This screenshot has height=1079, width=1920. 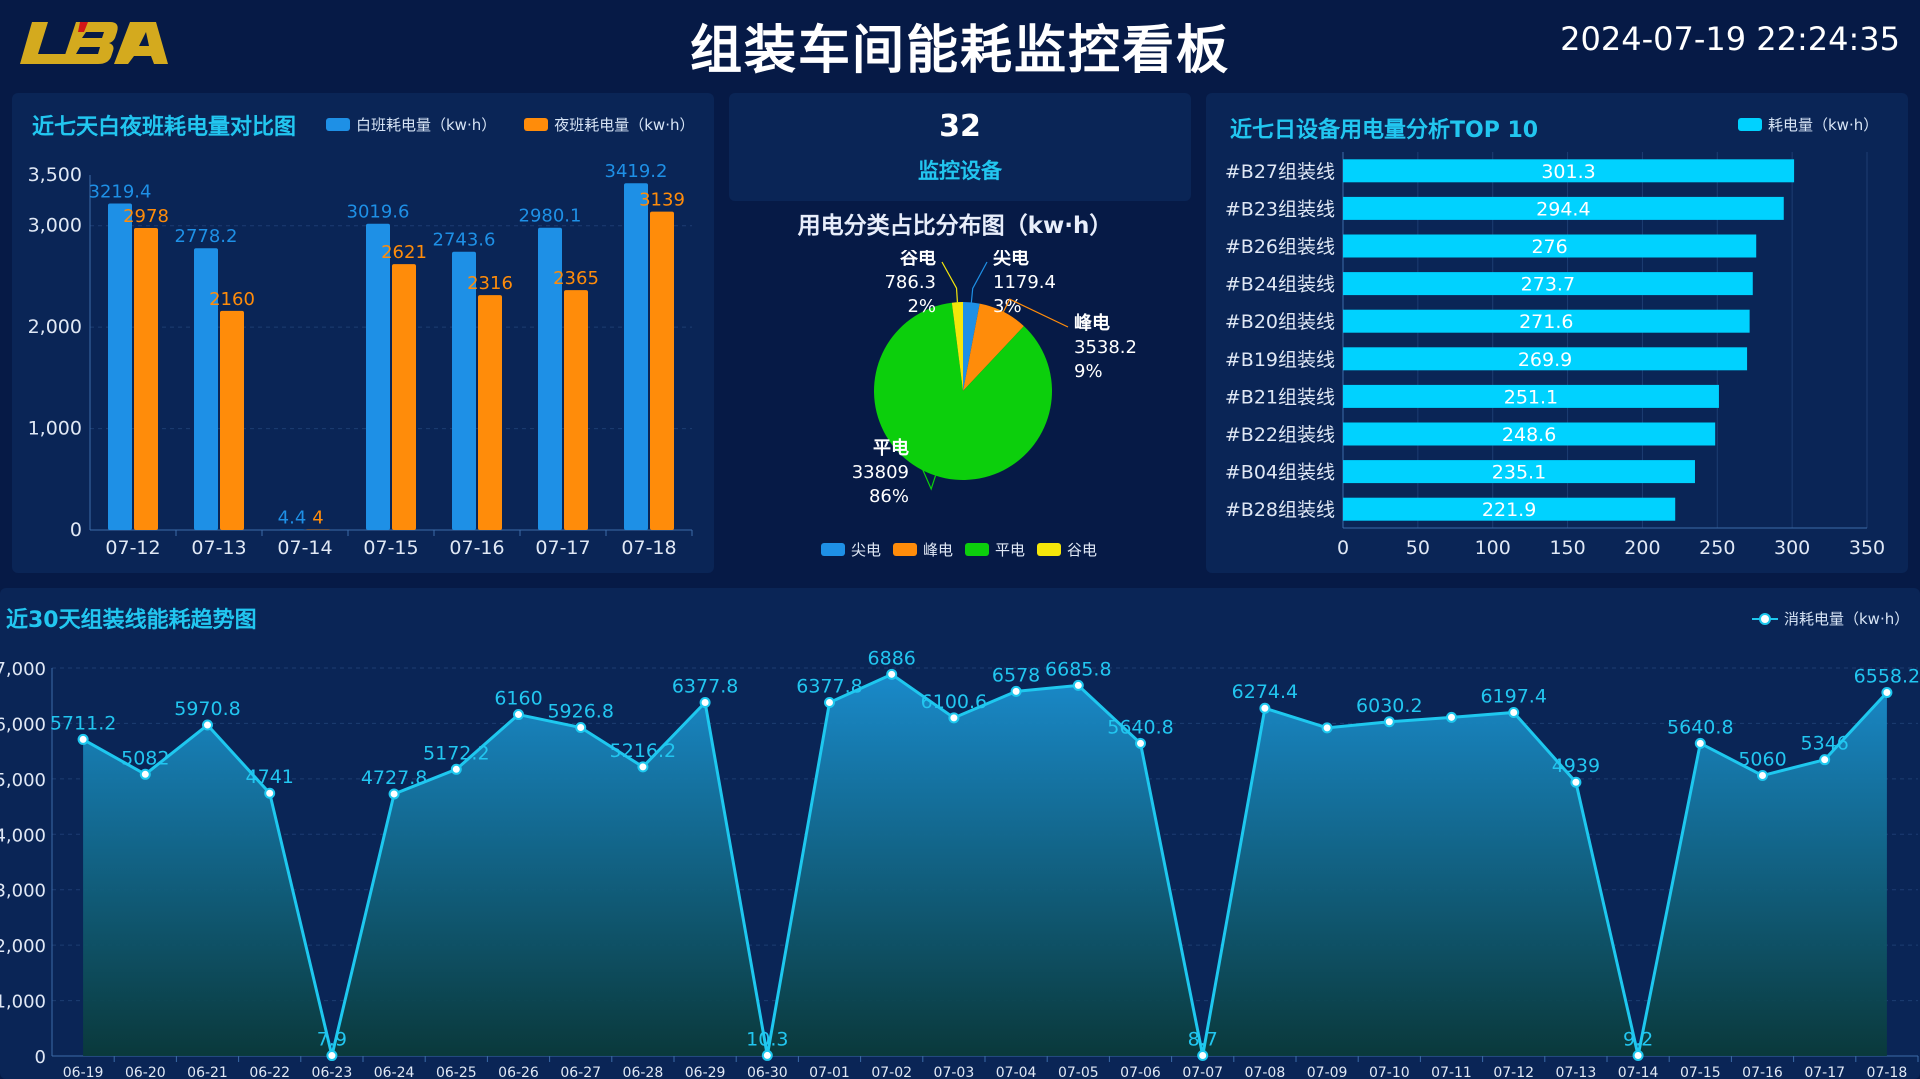 I want to click on data-label-day: 3019.6, so click(x=378, y=212).